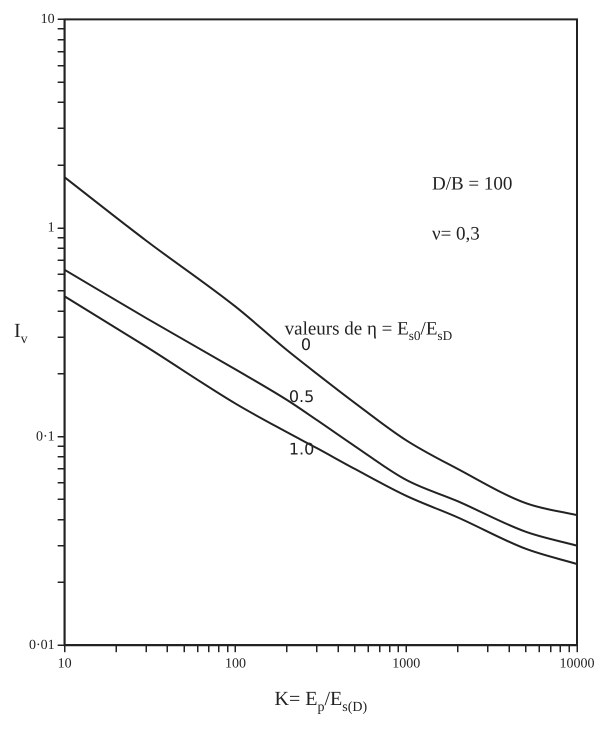 The image size is (609, 735). Describe the element at coordinates (45, 436) in the screenshot. I see `y-tick-label: 0·1` at that location.